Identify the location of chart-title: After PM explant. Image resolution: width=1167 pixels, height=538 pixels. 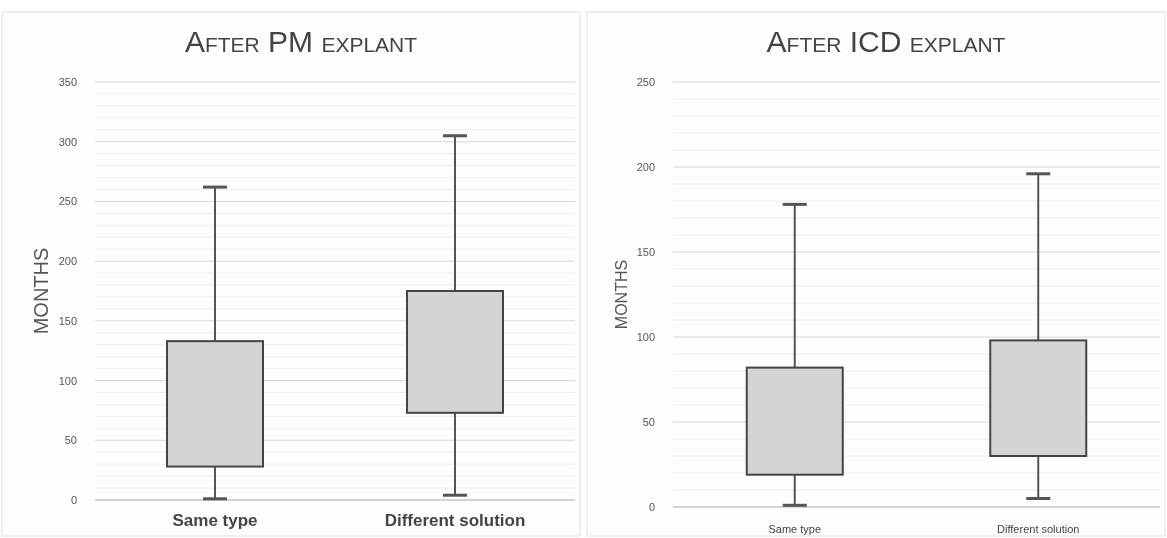
(301, 41).